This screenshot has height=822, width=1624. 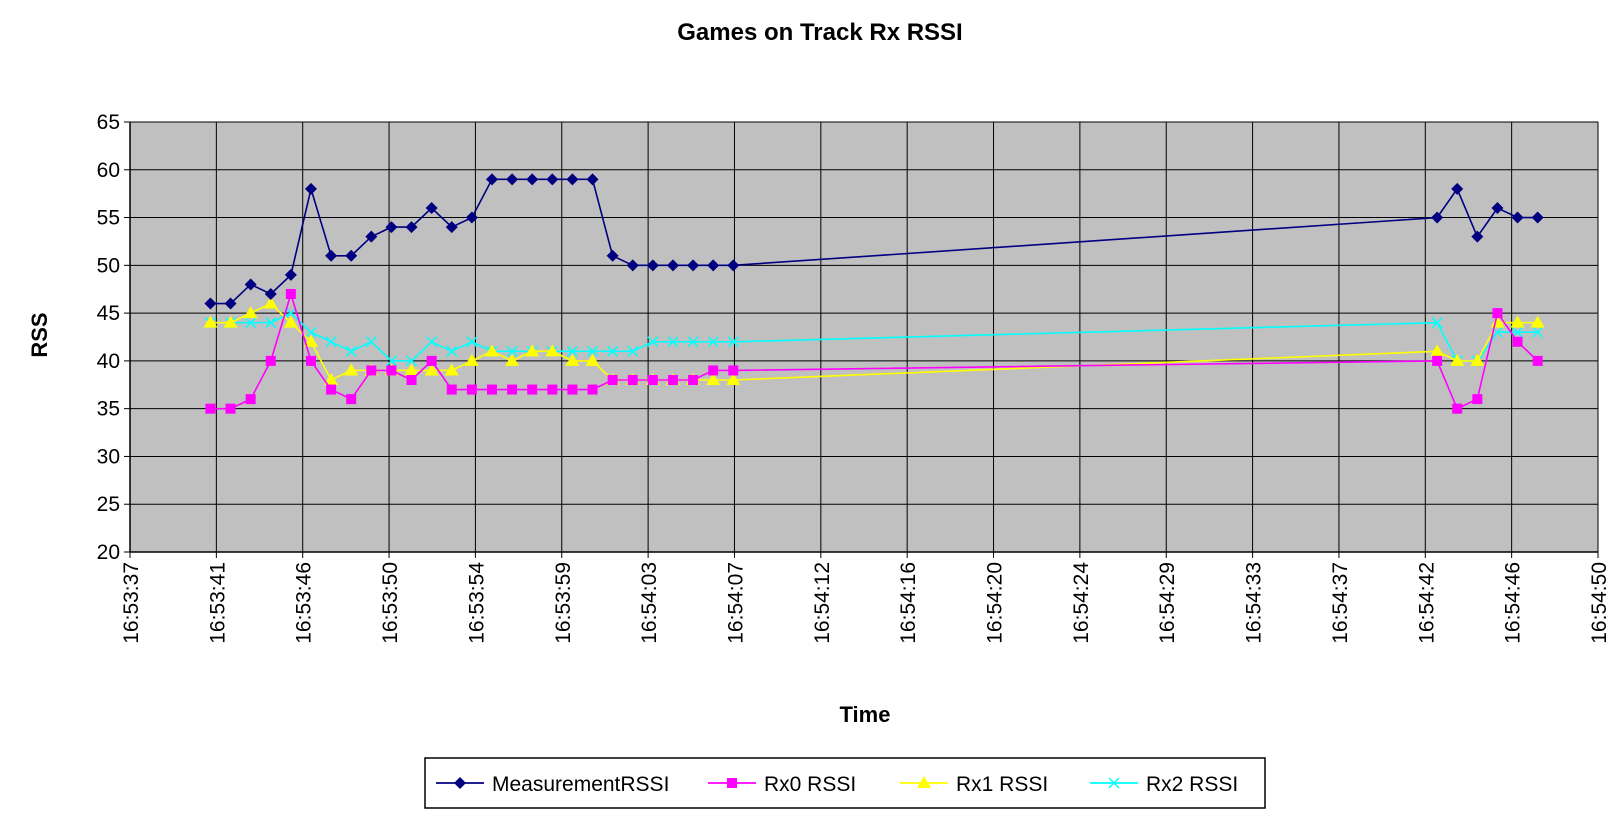 What do you see at coordinates (108, 218) in the screenshot?
I see `y-tick-label: 55` at bounding box center [108, 218].